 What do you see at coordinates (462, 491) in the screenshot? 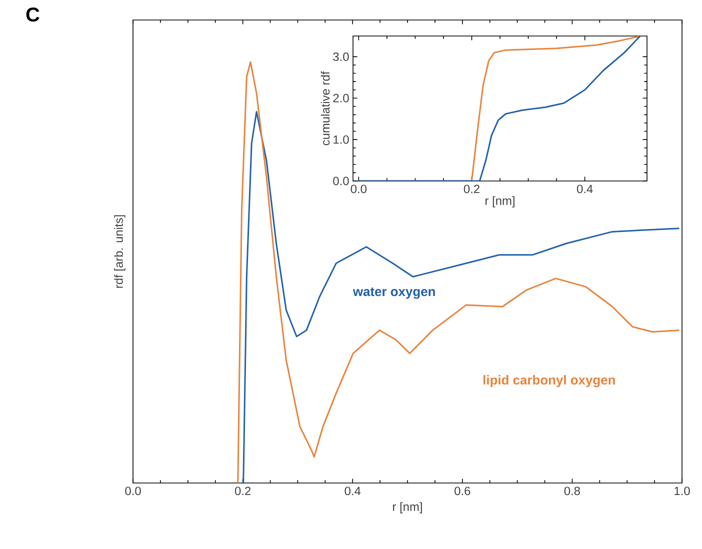
I see `x-tick-label: 0.6` at bounding box center [462, 491].